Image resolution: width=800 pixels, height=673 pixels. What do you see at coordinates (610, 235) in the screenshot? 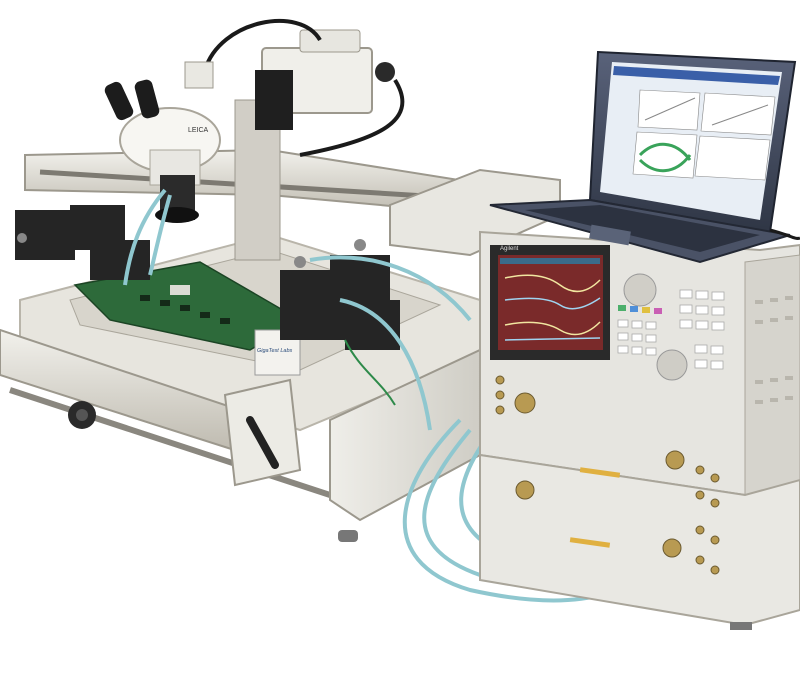
I see `laptop-touchpad` at bounding box center [610, 235].